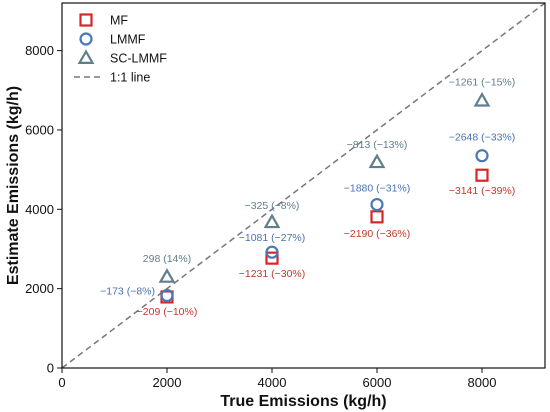 This screenshot has width=550, height=412. Describe the element at coordinates (86, 39) in the screenshot. I see `legend-marker-lmmf` at that location.